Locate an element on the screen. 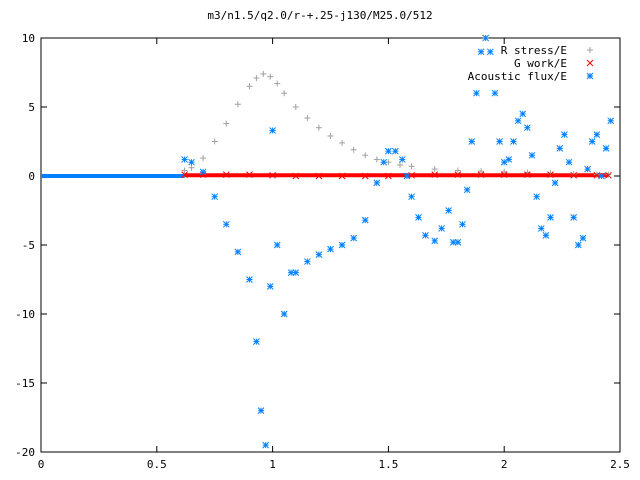 This screenshot has height=480, width=640. series-g-work-e is located at coordinates (396, 175).